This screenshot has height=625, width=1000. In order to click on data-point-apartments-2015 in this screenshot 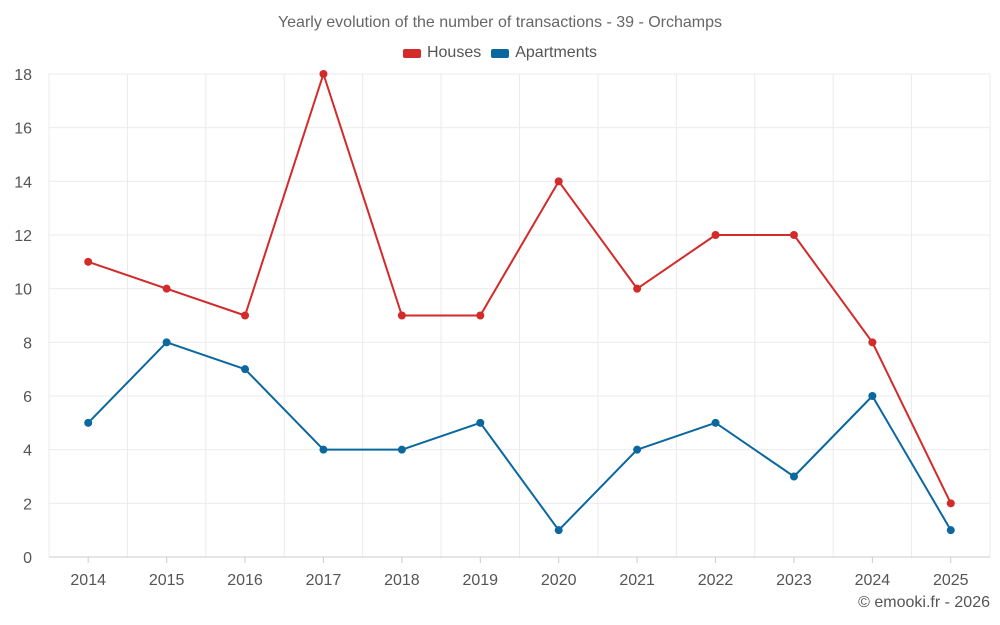, I will do `click(166, 342)`.